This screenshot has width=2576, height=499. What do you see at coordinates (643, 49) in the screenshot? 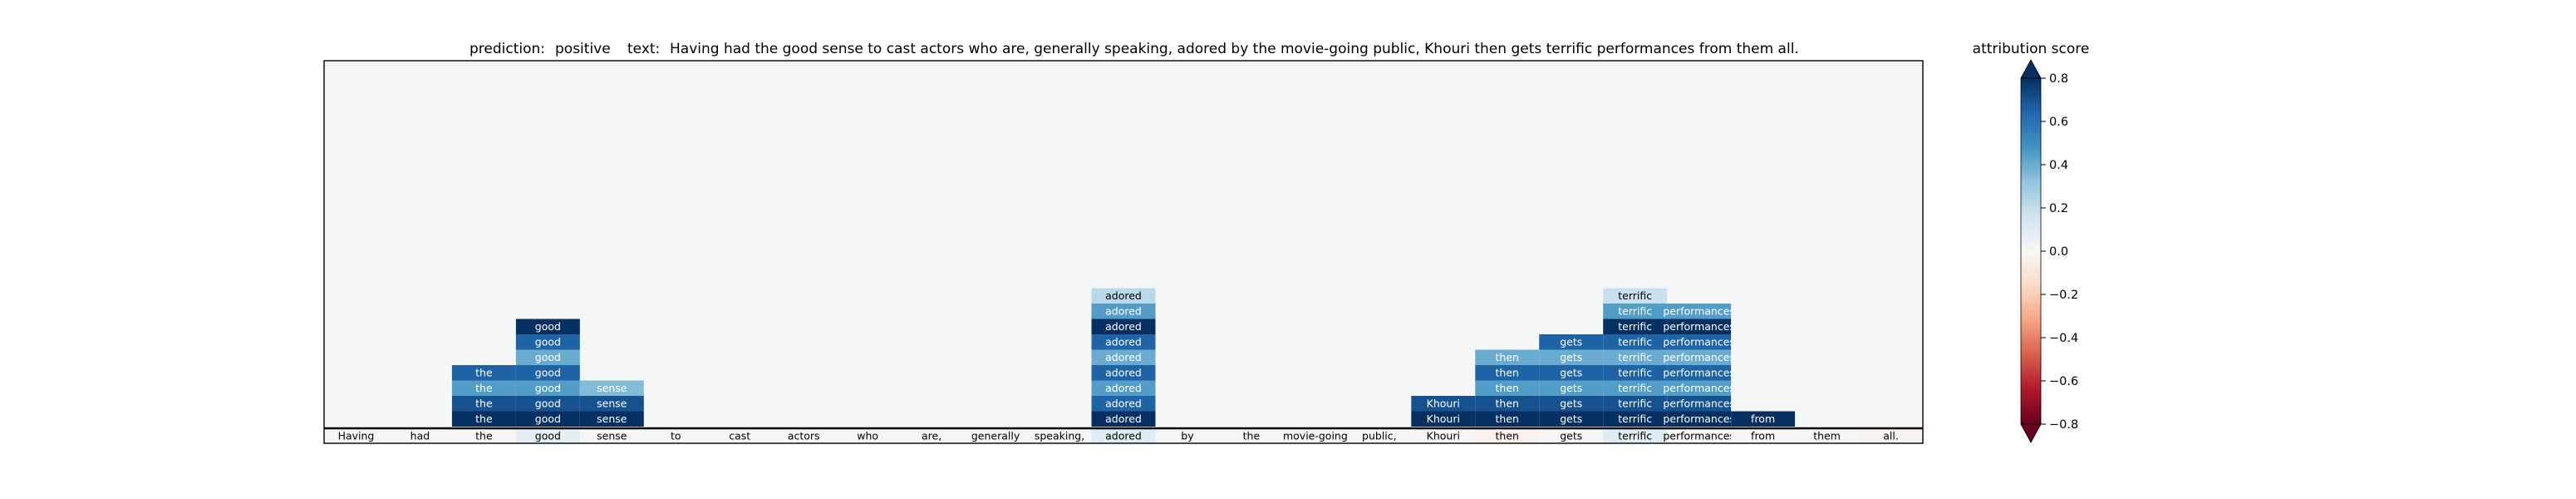
I see `title-text-label: text:` at bounding box center [643, 49].